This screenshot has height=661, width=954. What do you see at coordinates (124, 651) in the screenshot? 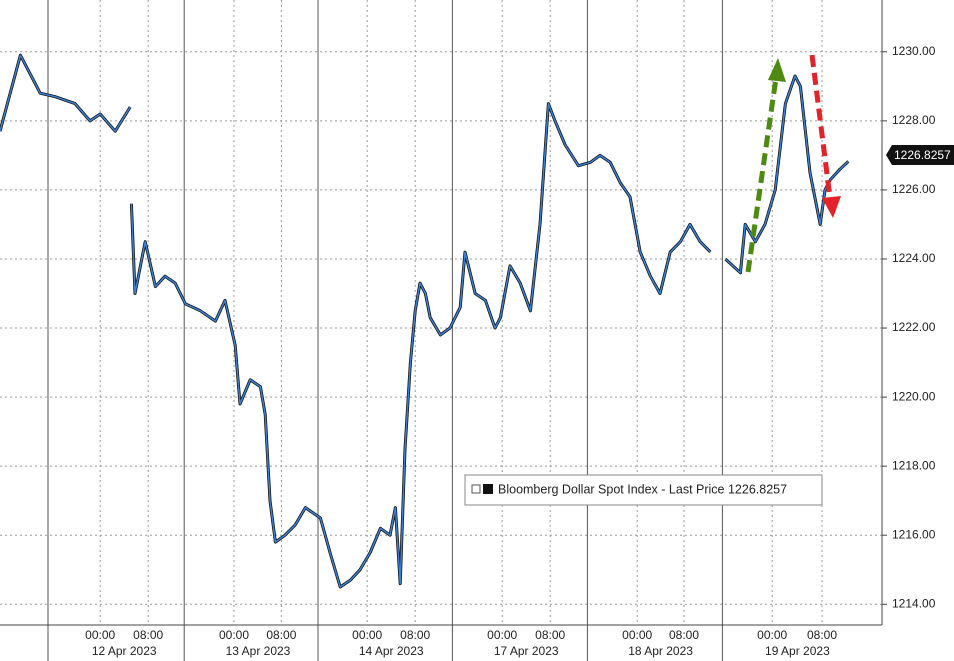
I see `date-label: 12 Apr 2023` at bounding box center [124, 651].